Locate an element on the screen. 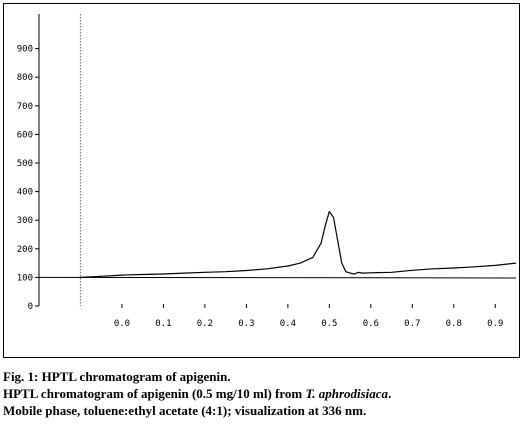 This screenshot has width=528, height=433. x-tick-label: 0.1 is located at coordinates (163, 324).